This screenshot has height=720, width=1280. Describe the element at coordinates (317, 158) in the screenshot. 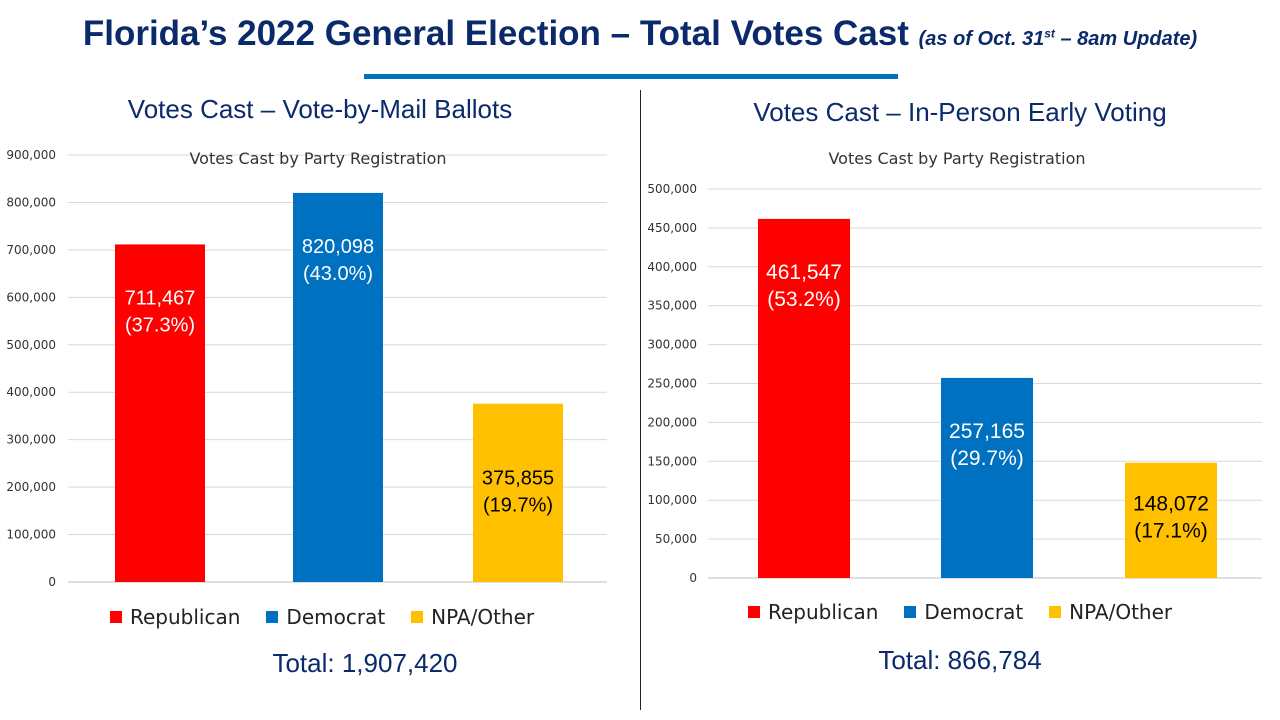

I see `vbm-chart-title: Votes Cast by Party Registration` at that location.